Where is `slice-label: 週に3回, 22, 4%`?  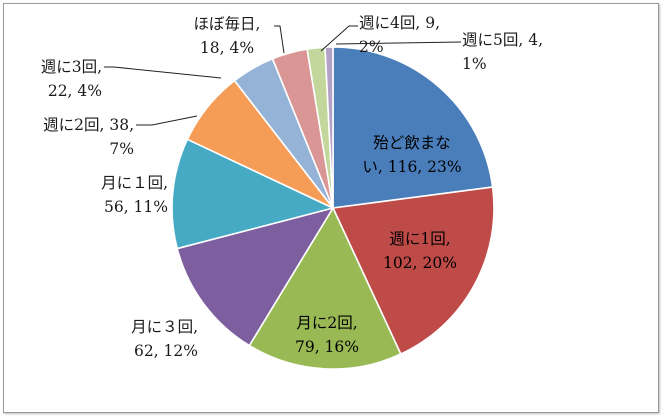
slice-label: 週に3回, 22, 4% is located at coordinates (71, 79).